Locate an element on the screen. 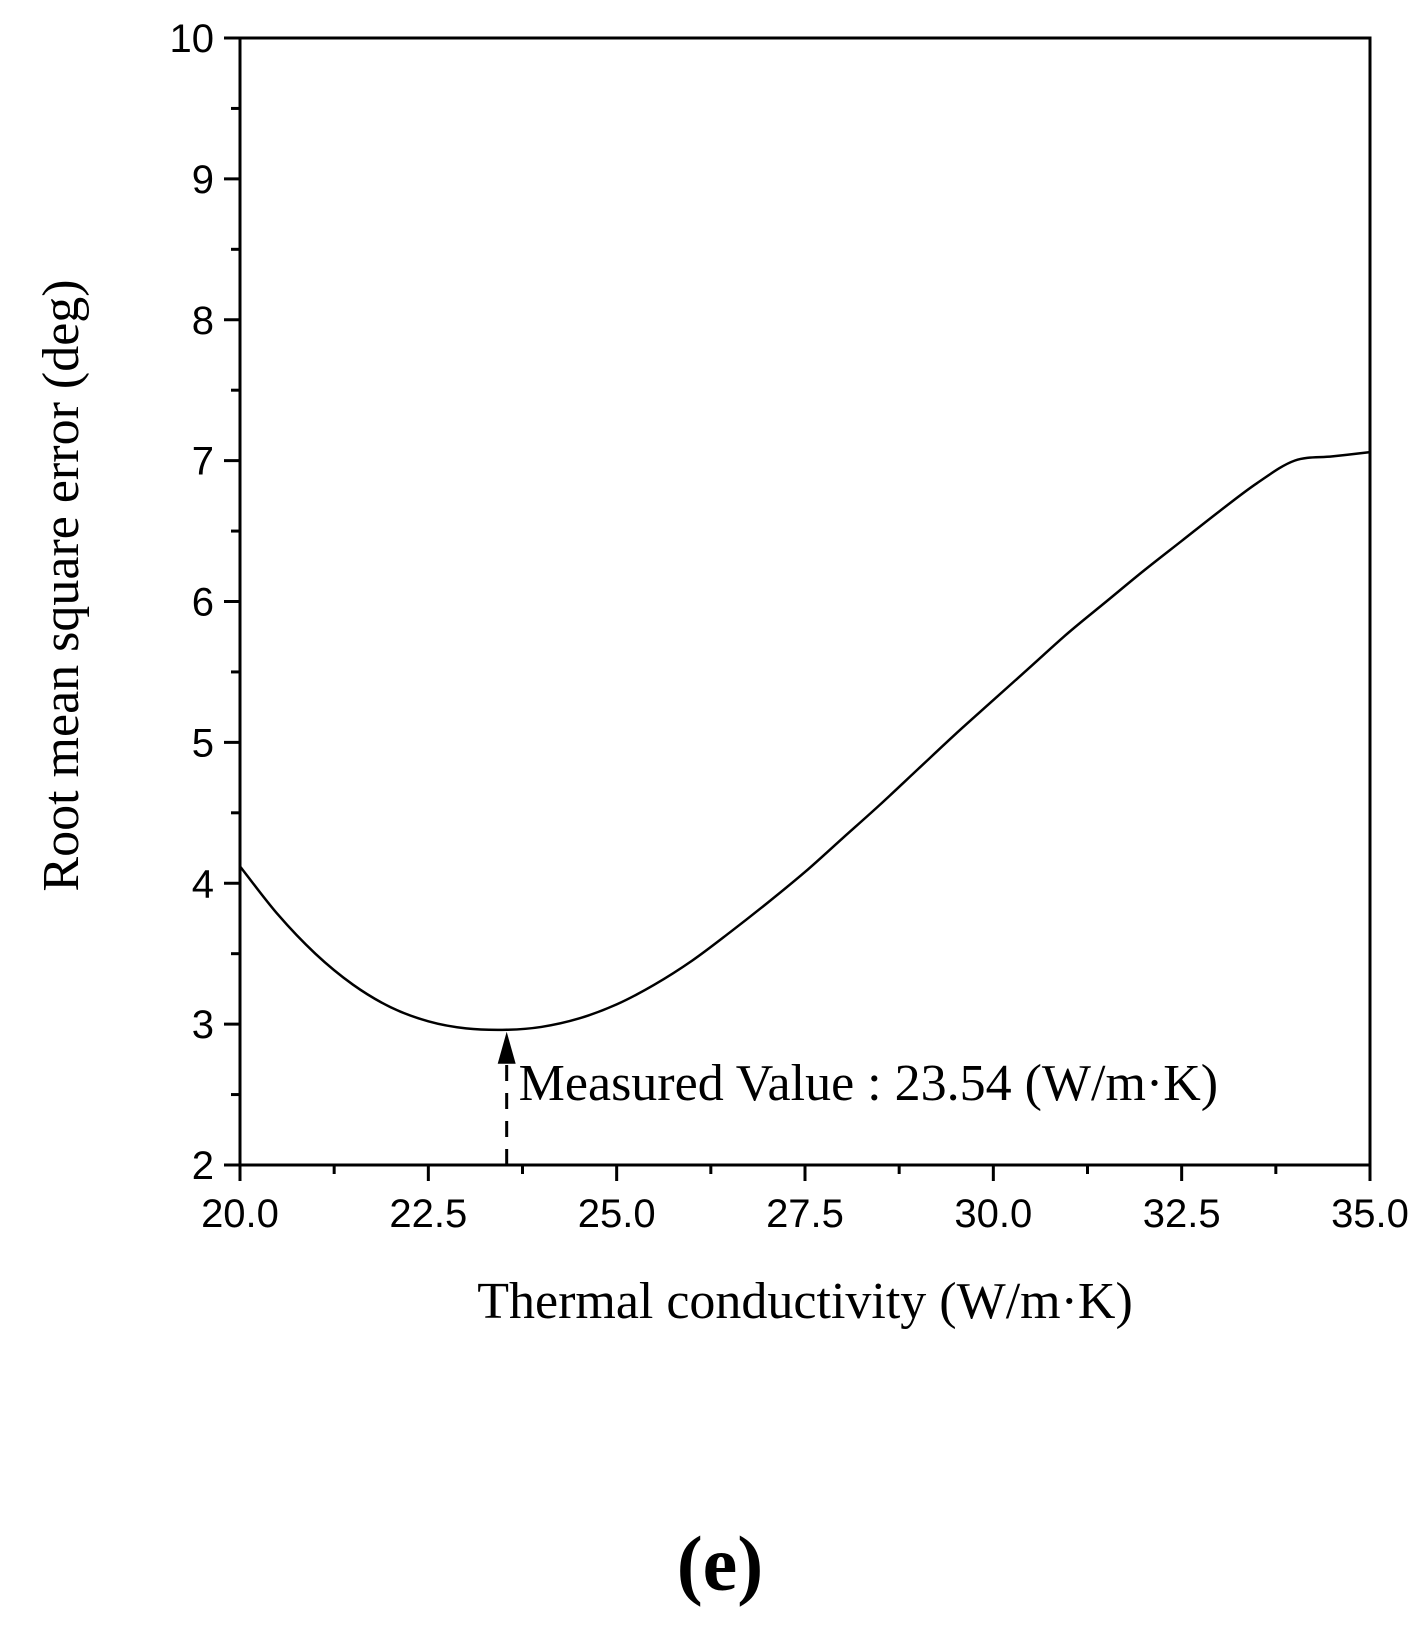 This screenshot has height=1633, width=1427. x-tick-label: 25.0 is located at coordinates (617, 1214).